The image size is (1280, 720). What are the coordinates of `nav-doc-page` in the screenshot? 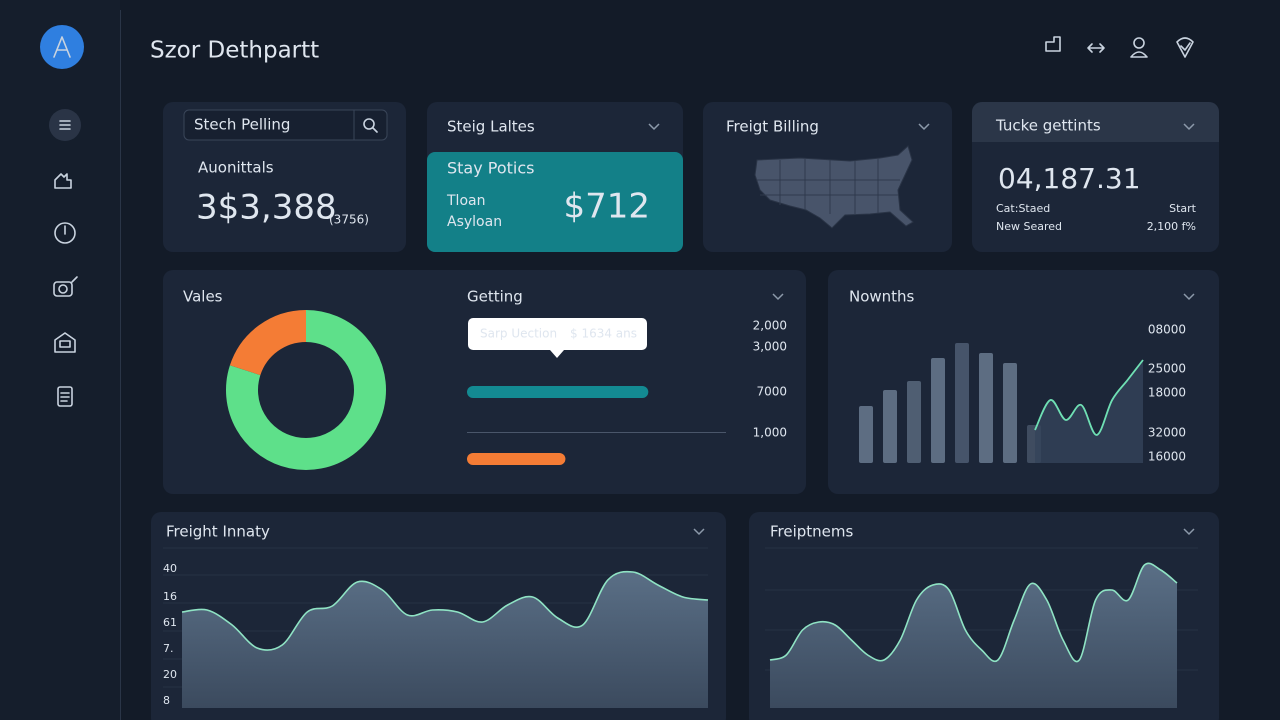 It's located at (65, 396).